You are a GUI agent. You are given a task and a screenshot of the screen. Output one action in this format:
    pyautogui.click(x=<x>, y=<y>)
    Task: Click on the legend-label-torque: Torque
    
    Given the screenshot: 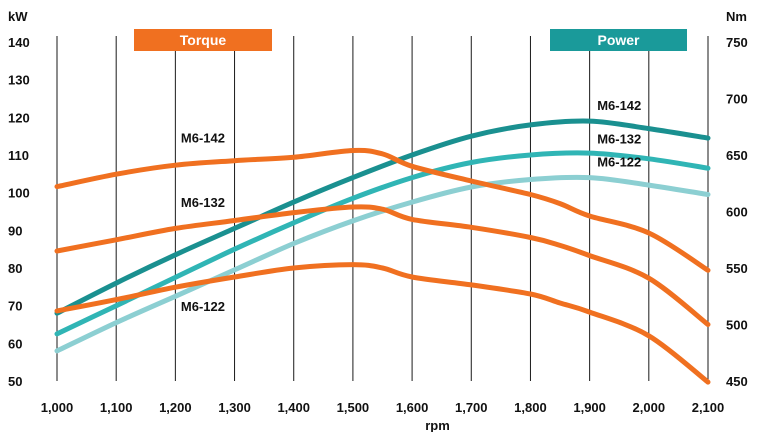 What is the action you would take?
    pyautogui.click(x=203, y=40)
    